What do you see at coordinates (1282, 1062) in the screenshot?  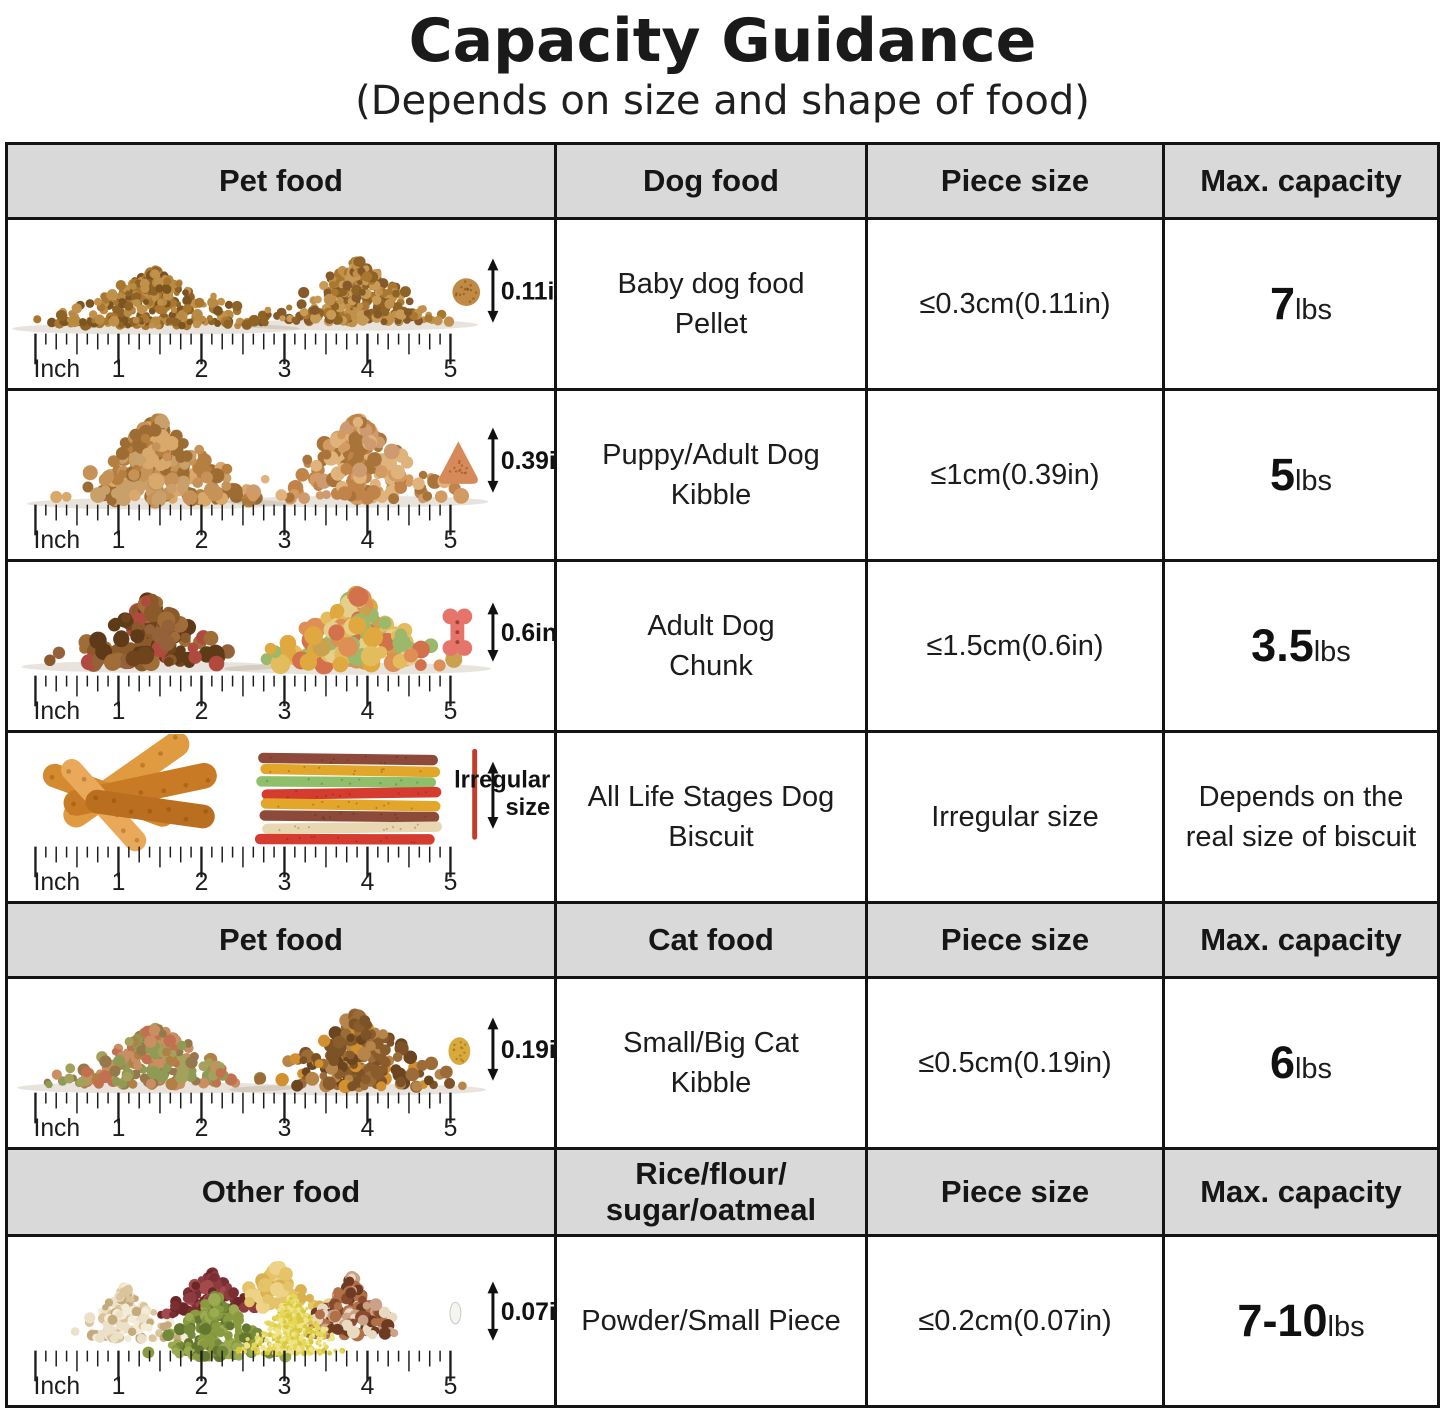 I see `capacity-number: 6` at bounding box center [1282, 1062].